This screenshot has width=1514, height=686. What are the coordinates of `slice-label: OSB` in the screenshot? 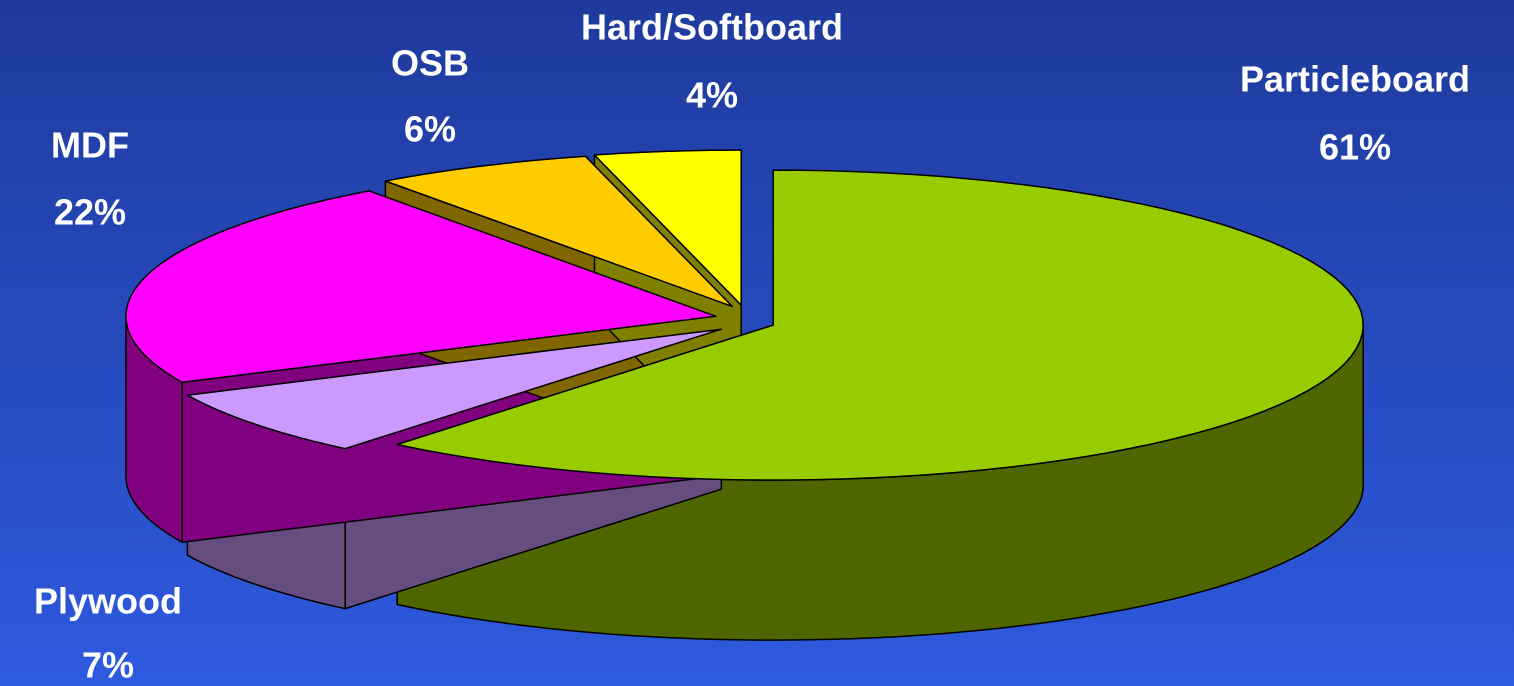 It's located at (430, 63).